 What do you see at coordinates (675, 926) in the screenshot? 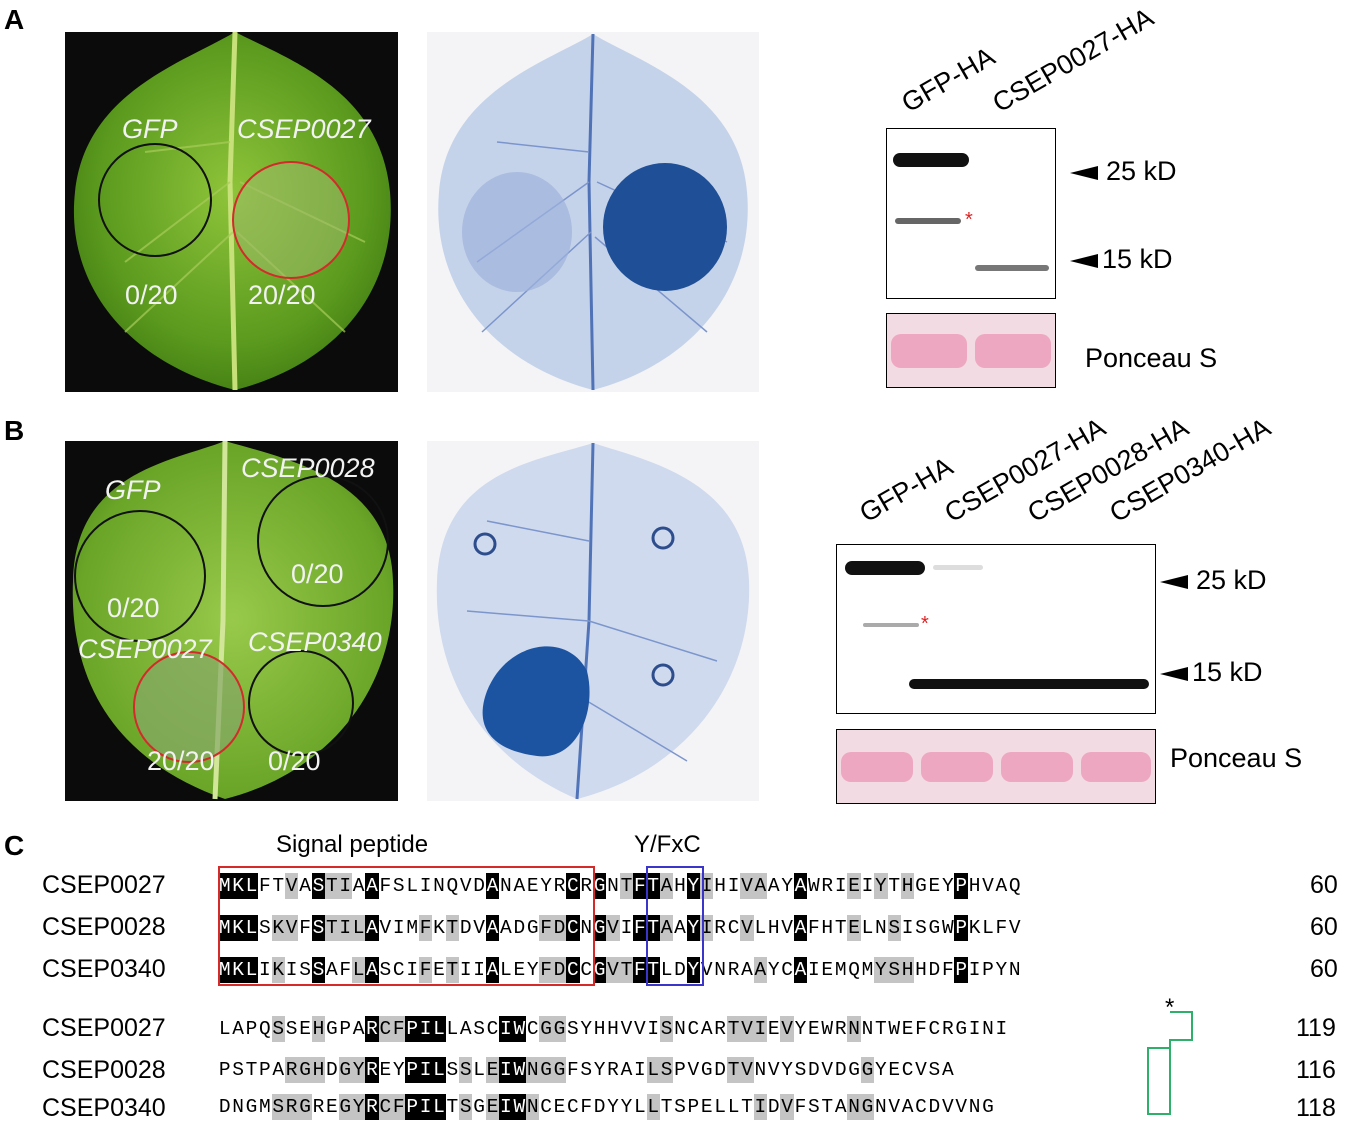
I see `yfxc-motif-box` at bounding box center [675, 926].